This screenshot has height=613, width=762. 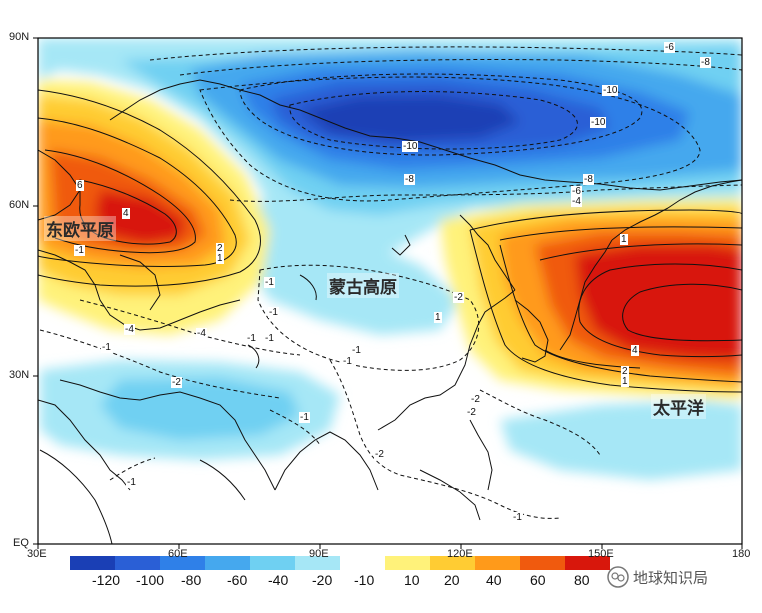 I want to click on lon-label-30e: 30E, so click(x=37, y=554).